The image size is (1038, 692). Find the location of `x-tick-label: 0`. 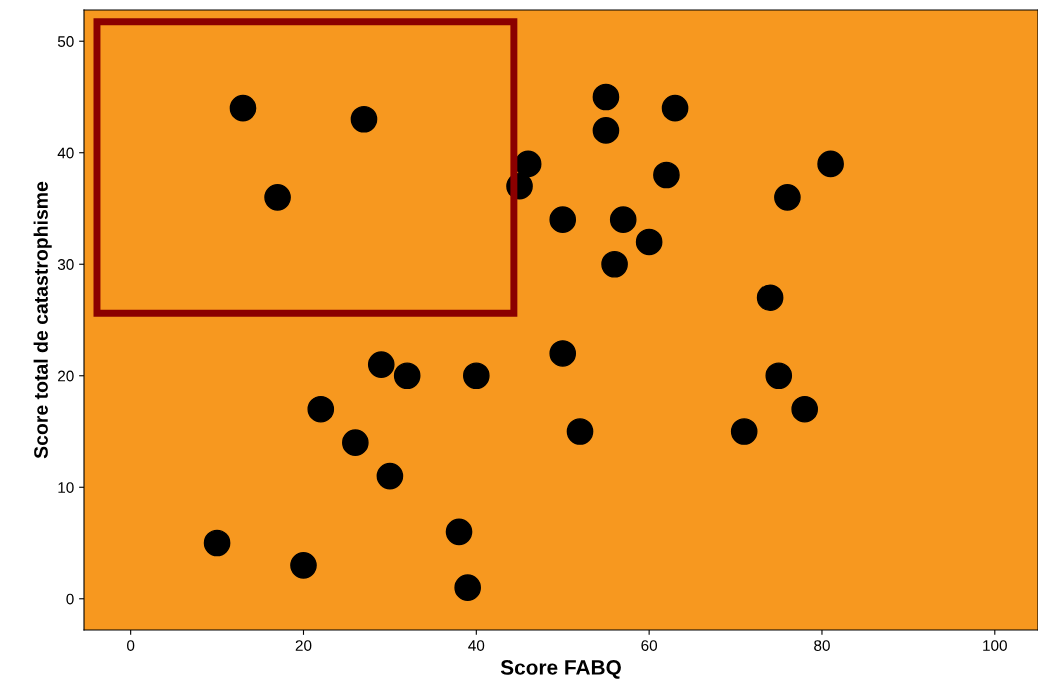

x-tick-label: 0 is located at coordinates (131, 645).